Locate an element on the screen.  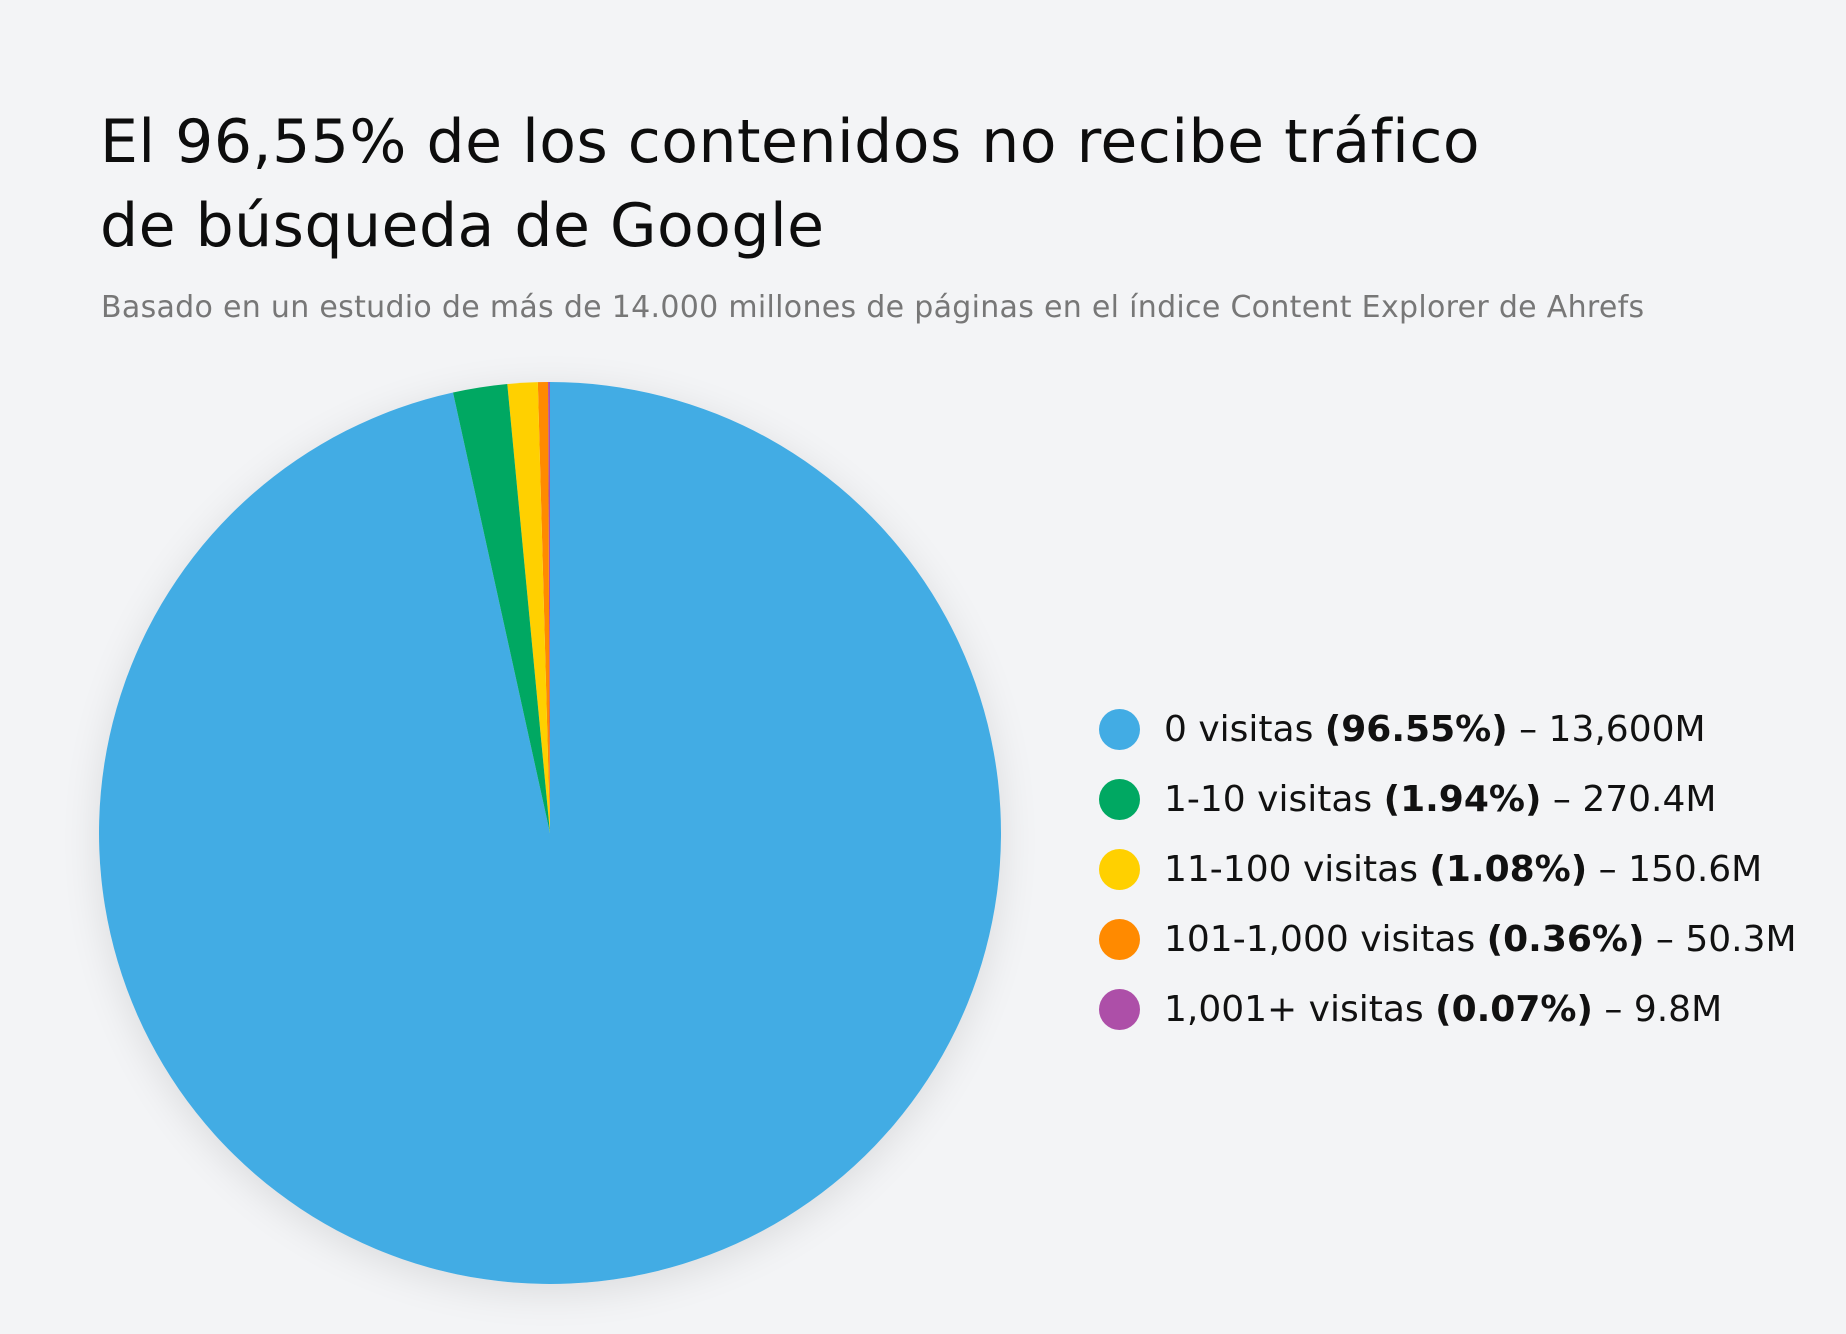
legend-item: 1-10 visitas (1.94%) – 270.4M is located at coordinates (1448, 799).